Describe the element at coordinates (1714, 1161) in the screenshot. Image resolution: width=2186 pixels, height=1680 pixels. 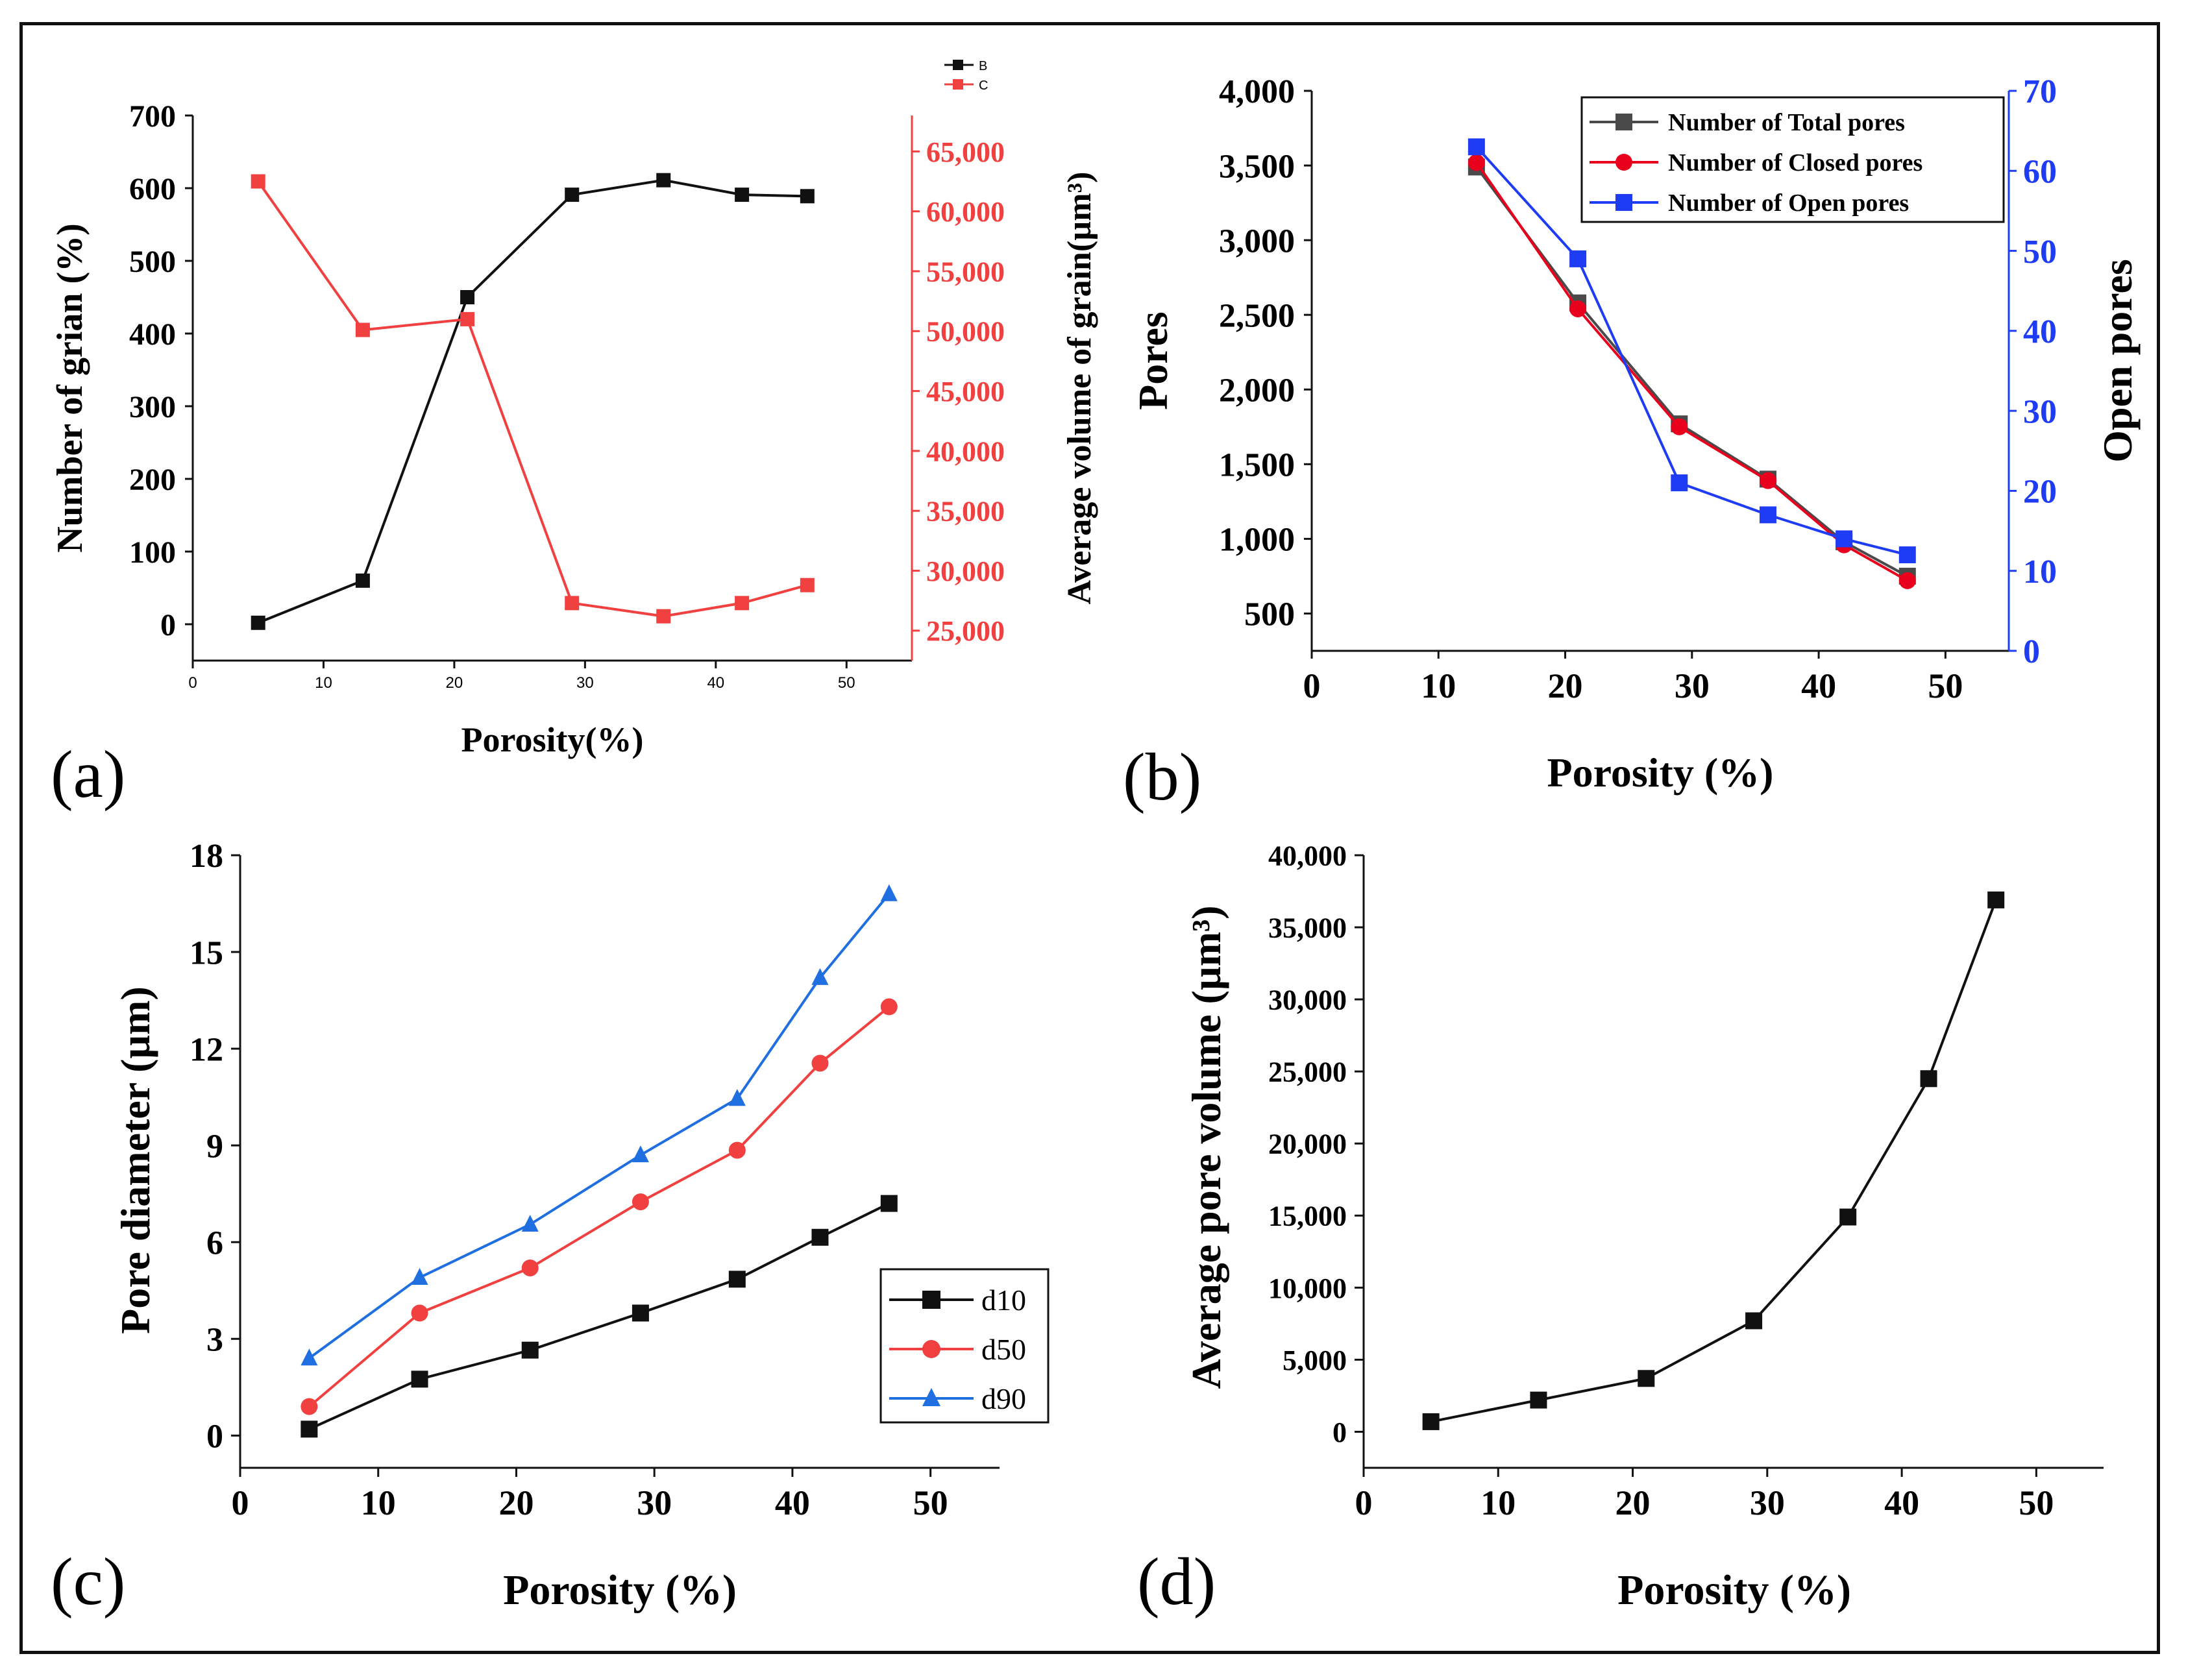
I see `series-average-pore-volume` at that location.